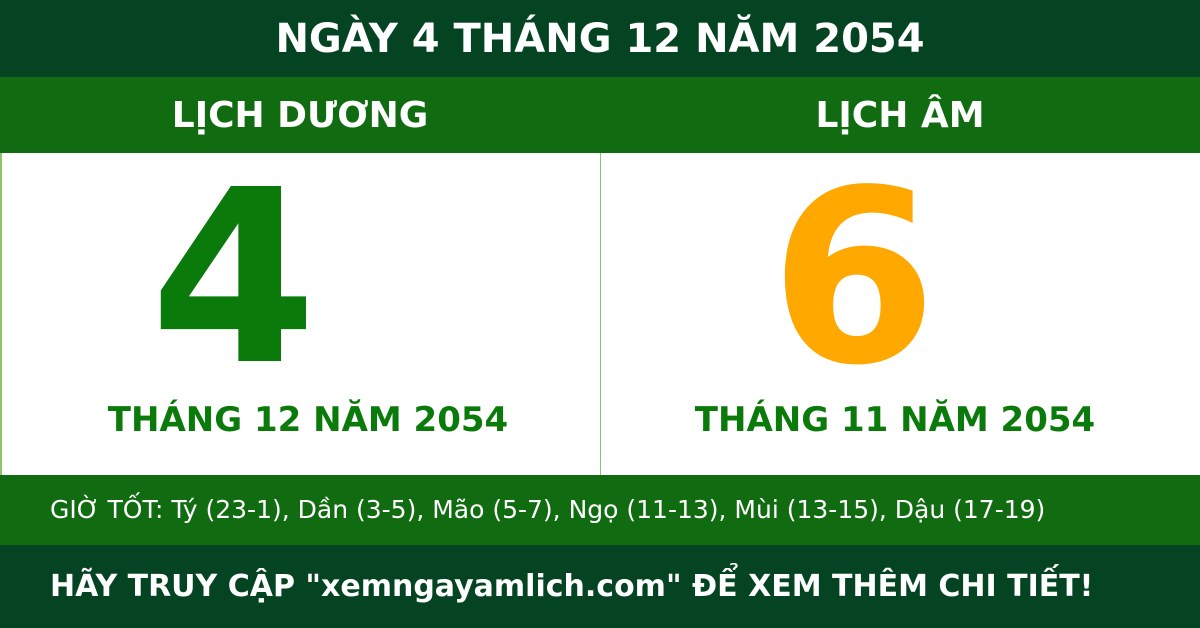 This screenshot has width=1200, height=628. What do you see at coordinates (853, 278) in the screenshot?
I see `lunar-day: 6` at bounding box center [853, 278].